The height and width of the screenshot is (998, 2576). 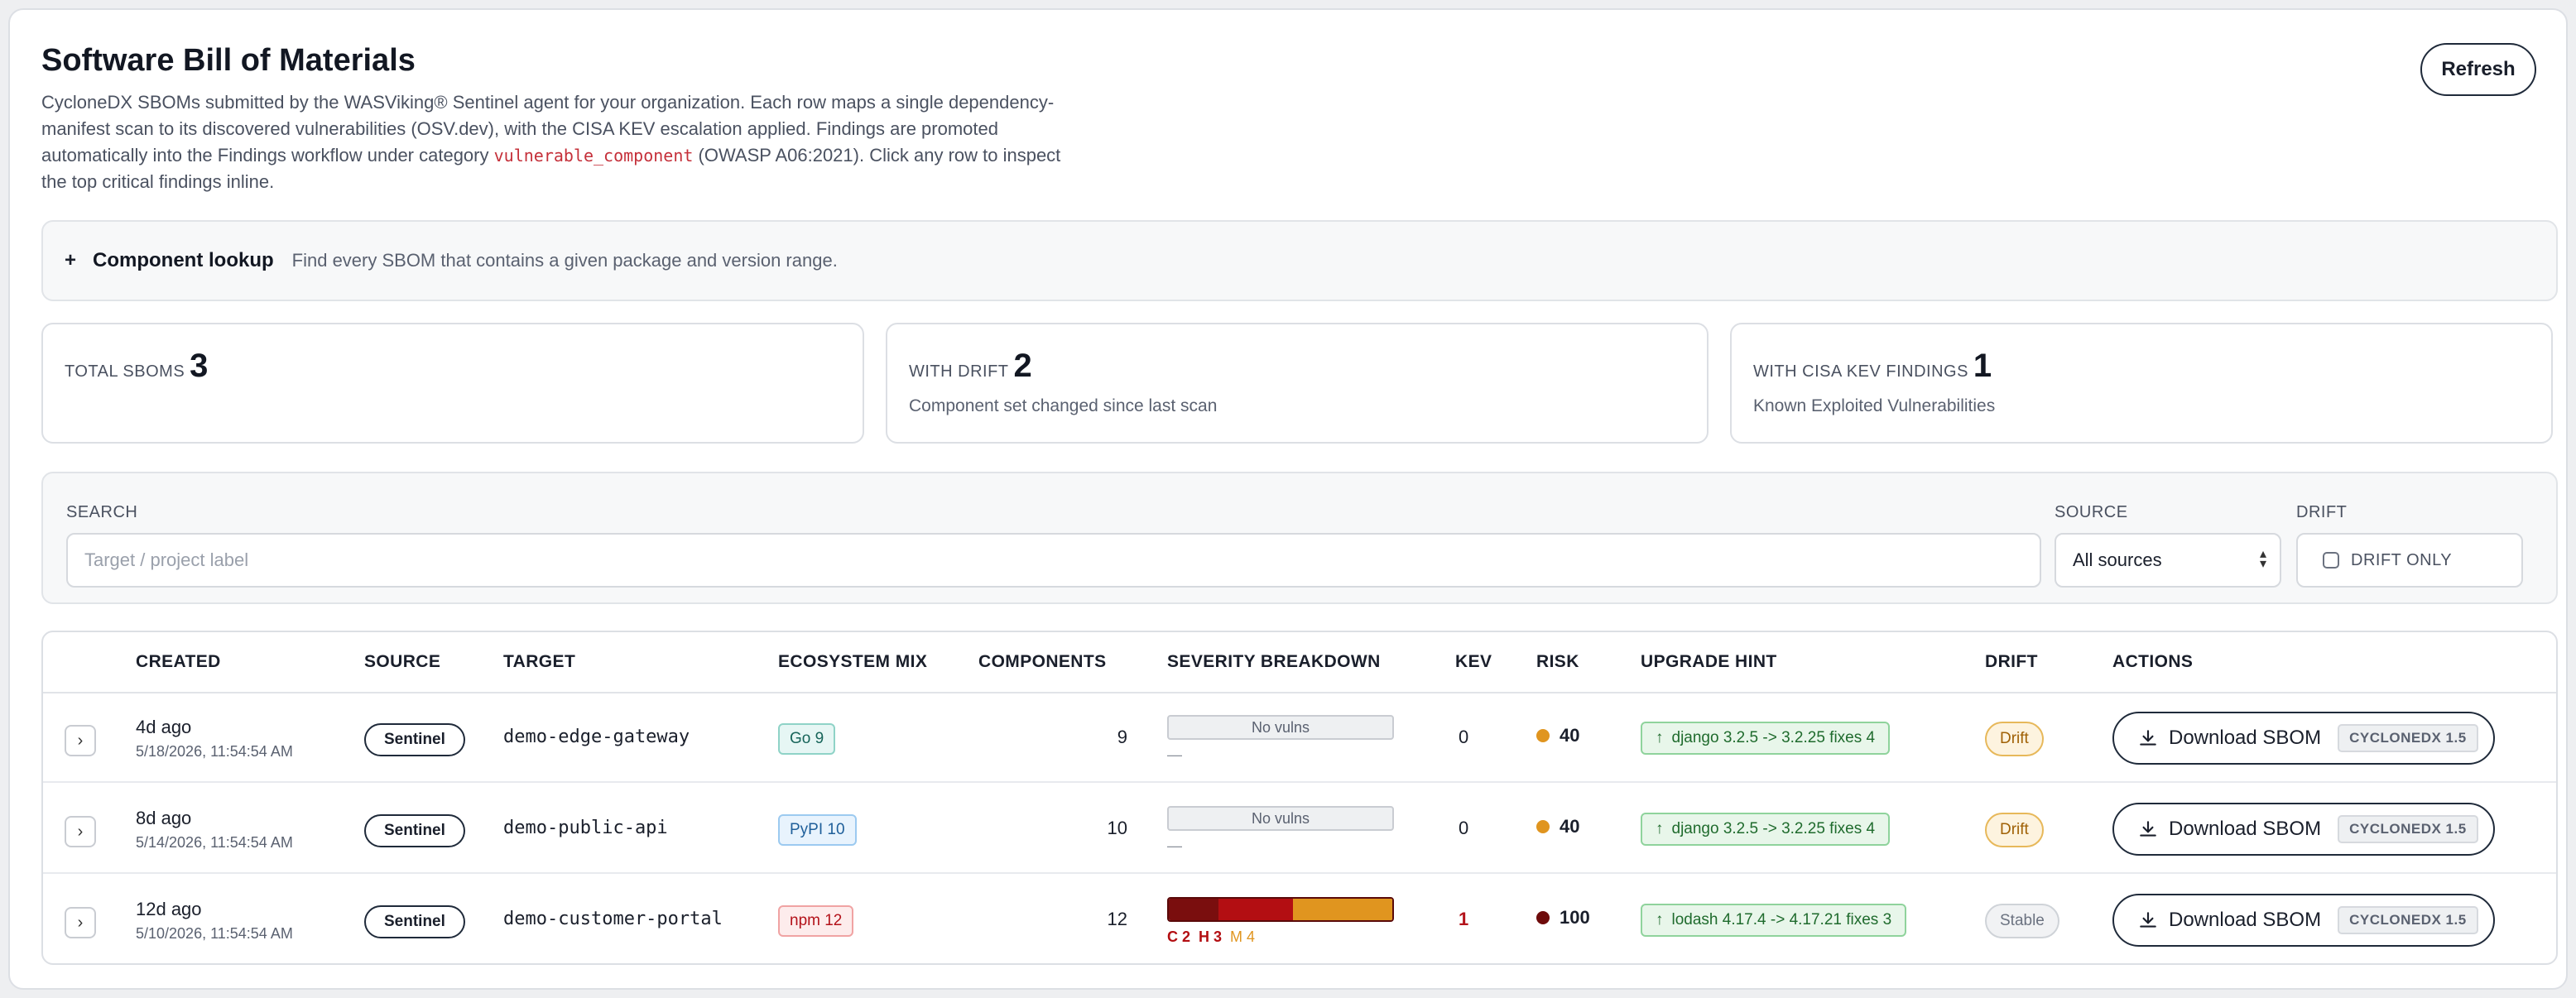 What do you see at coordinates (183, 260) in the screenshot?
I see `component-lookup-title: Component lookup` at bounding box center [183, 260].